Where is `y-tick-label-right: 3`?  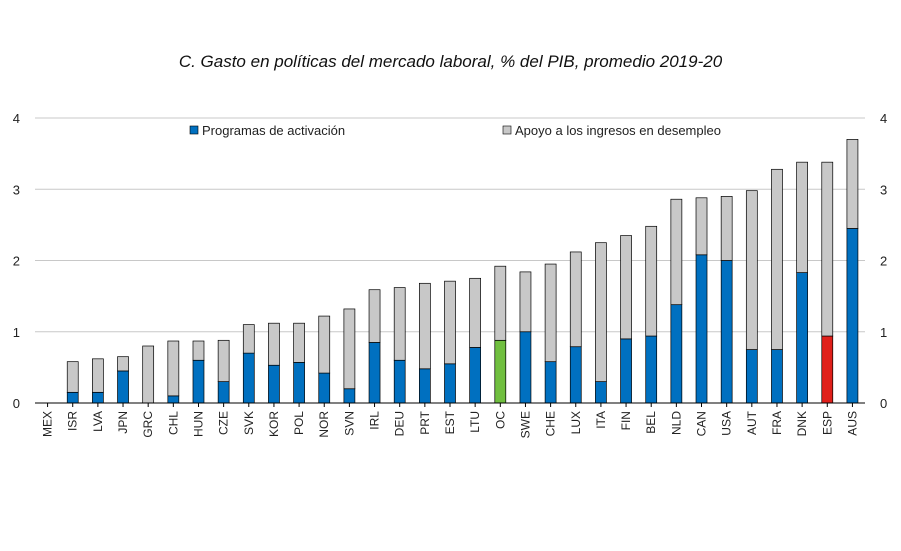 y-tick-label-right: 3 is located at coordinates (883, 189).